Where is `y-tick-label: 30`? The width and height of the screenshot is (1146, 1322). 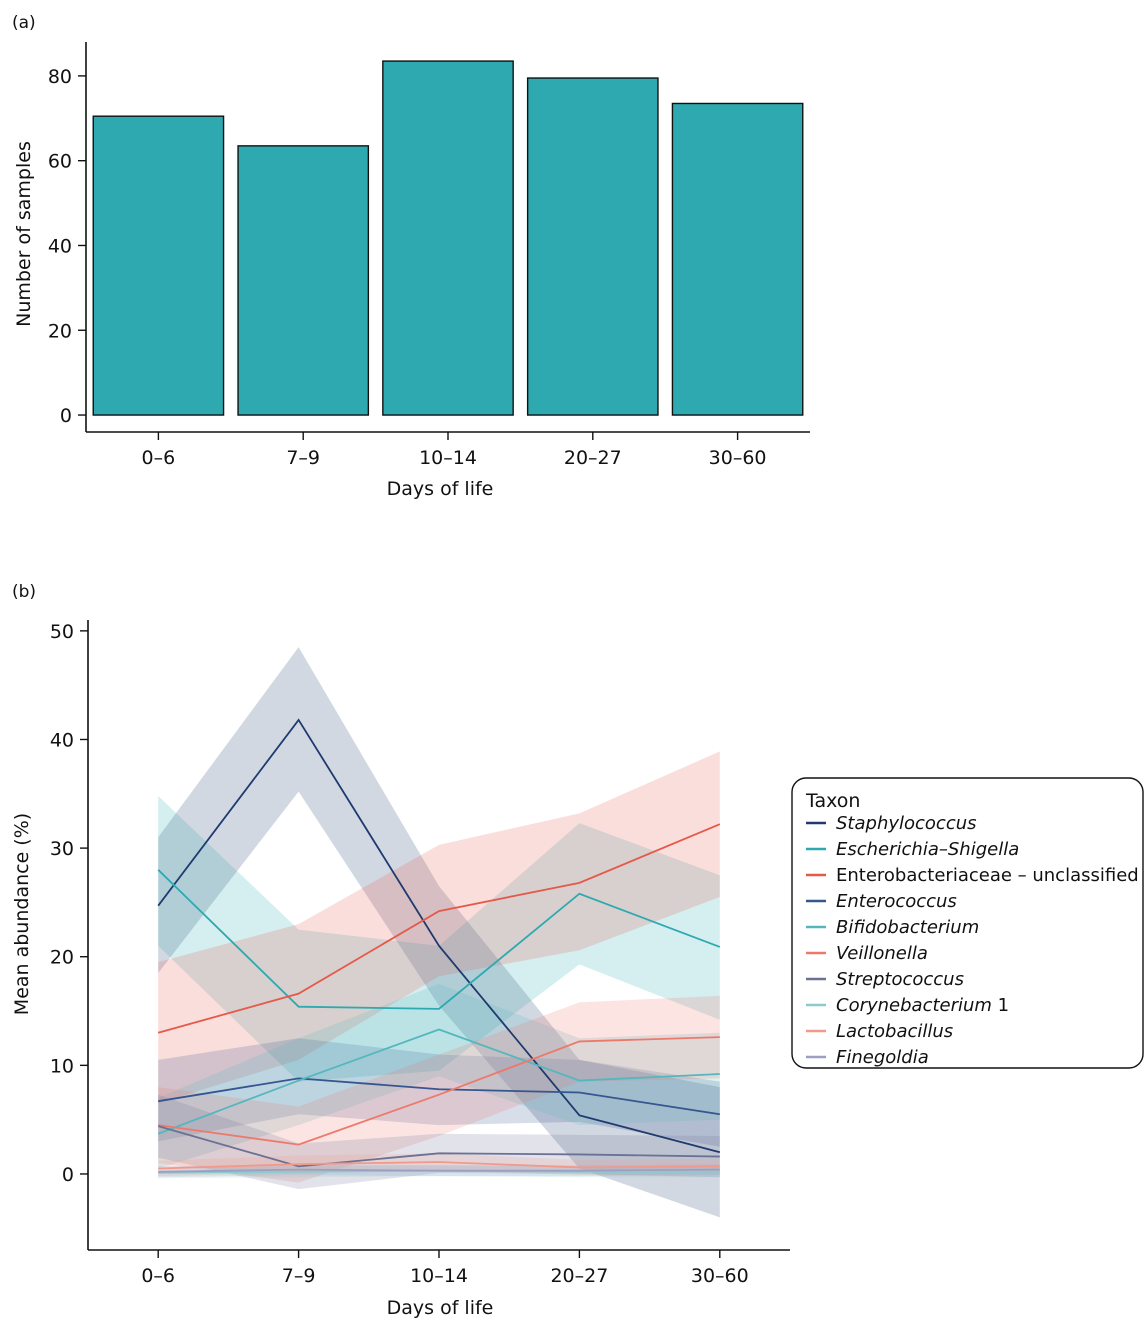 y-tick-label: 30 is located at coordinates (62, 849).